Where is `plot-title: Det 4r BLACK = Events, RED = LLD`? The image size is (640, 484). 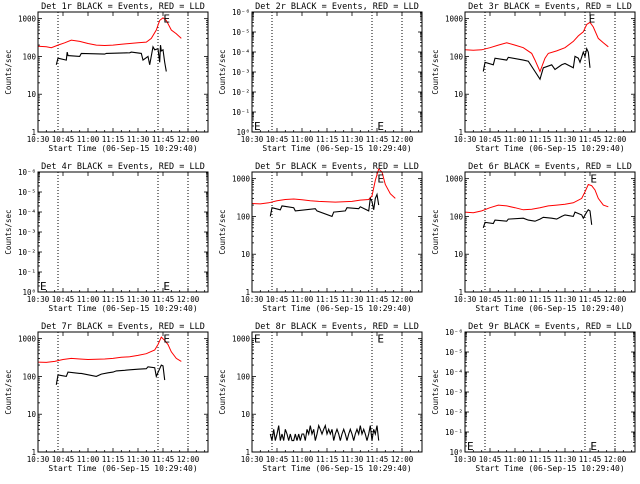 plot-title: Det 4r BLACK = Events, RED = LLD is located at coordinates (123, 167).